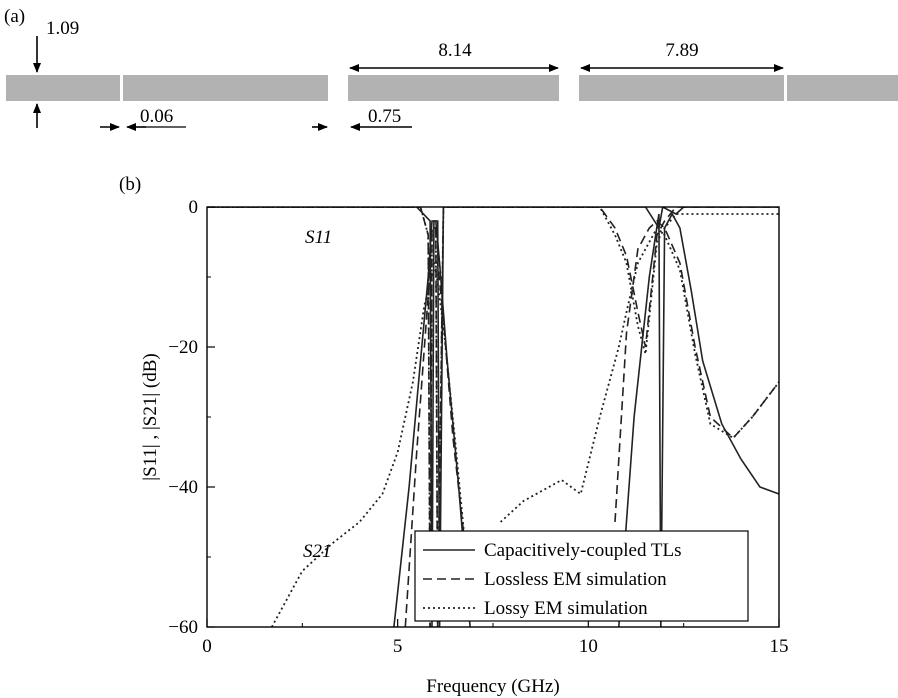 The image size is (898, 698). I want to click on annotation-s11: S11, so click(318, 237).